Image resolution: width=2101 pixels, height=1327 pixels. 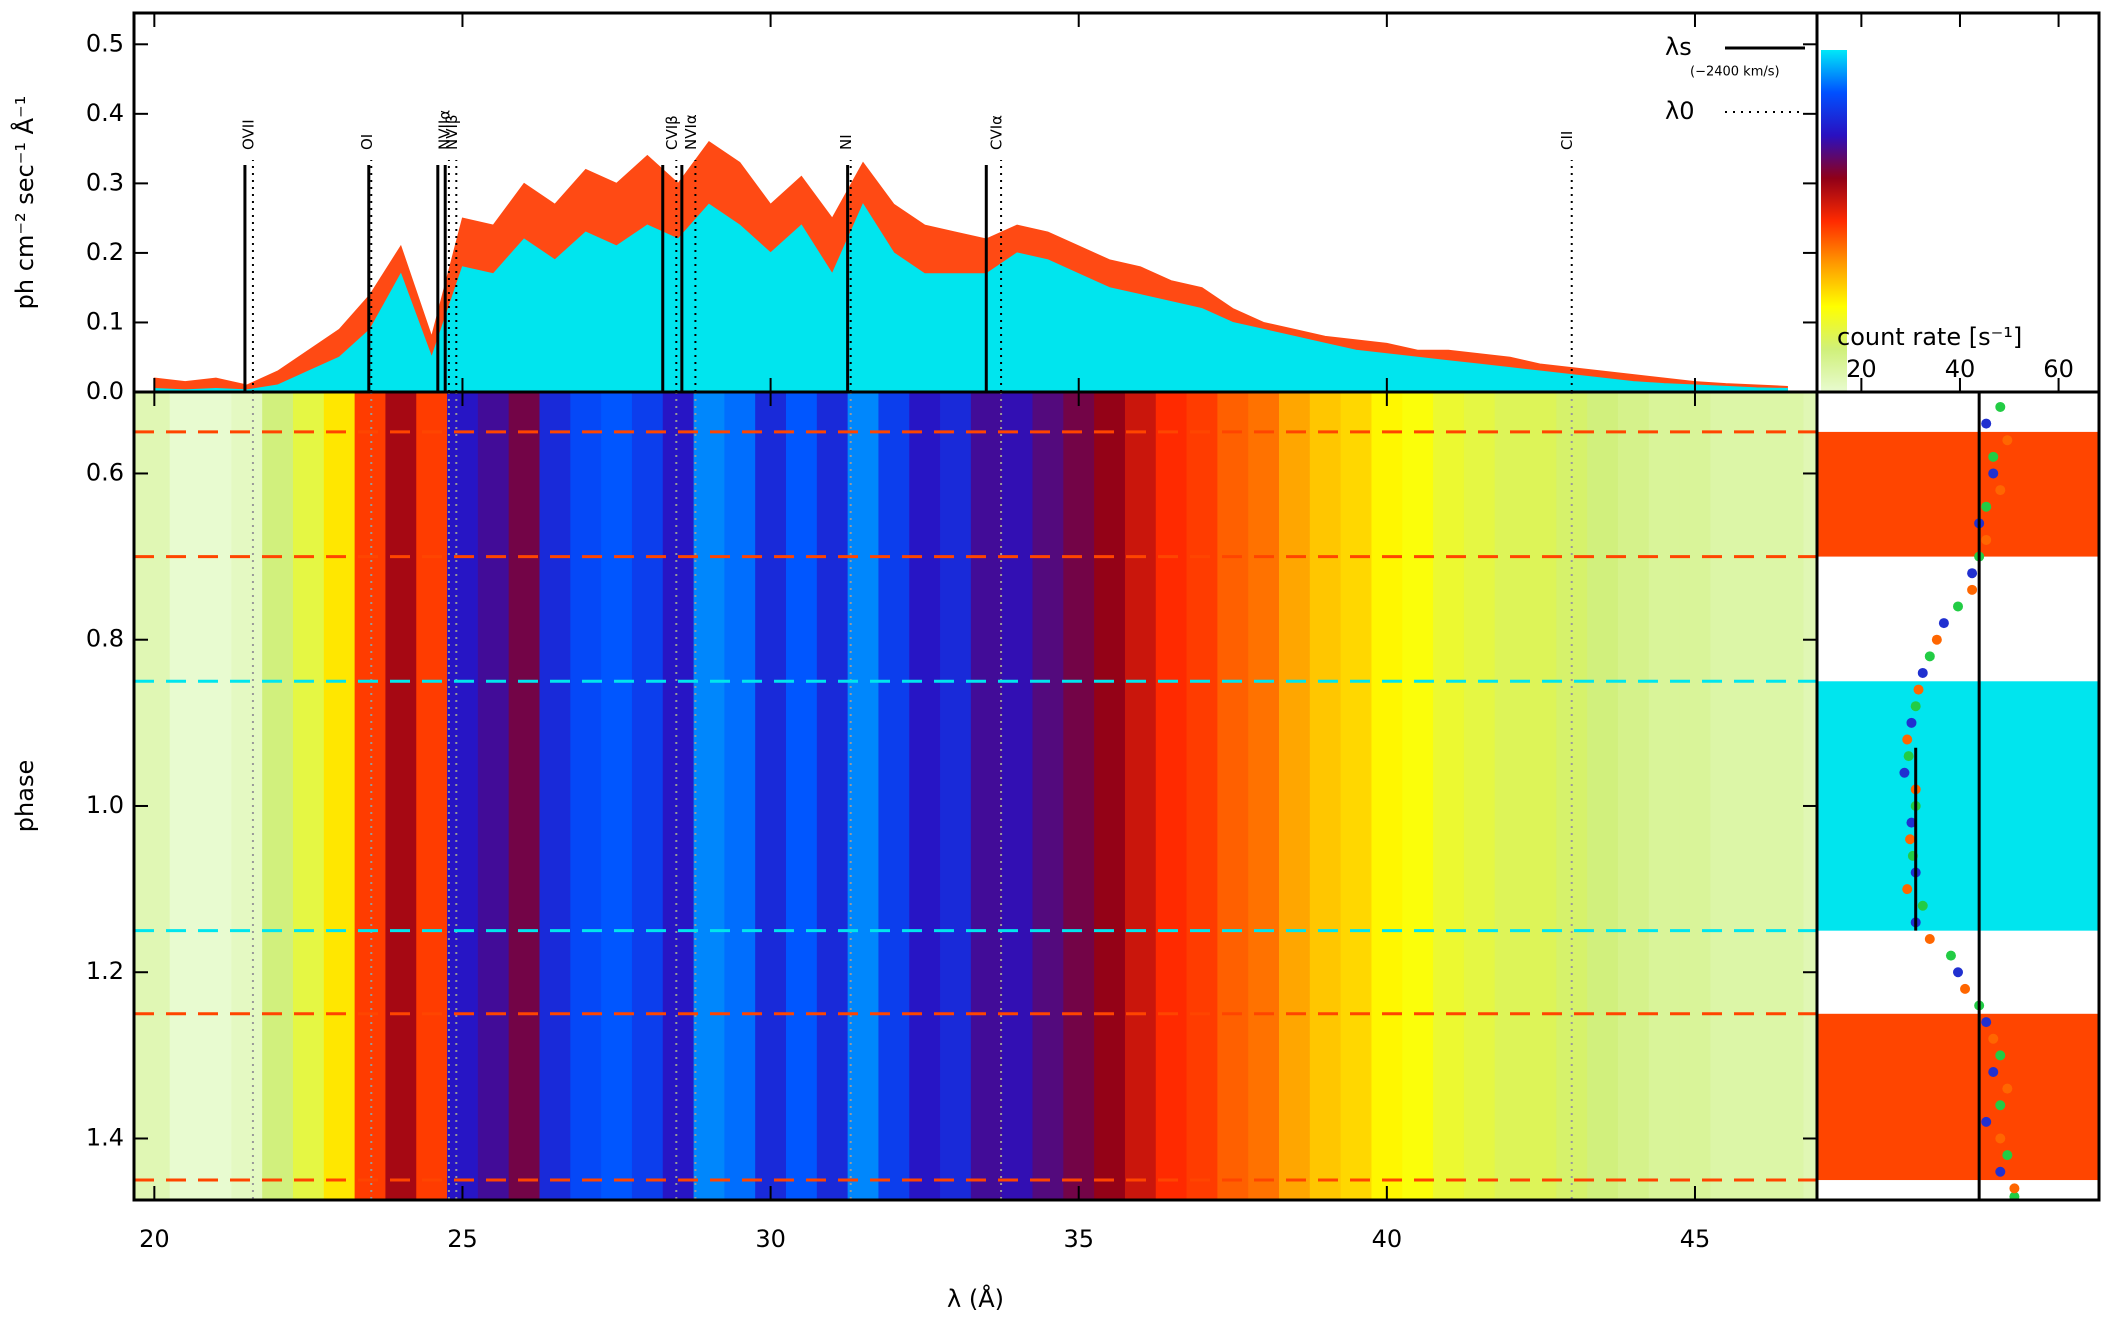 What do you see at coordinates (105, 639) in the screenshot?
I see `y-tick-label: 0.8` at bounding box center [105, 639].